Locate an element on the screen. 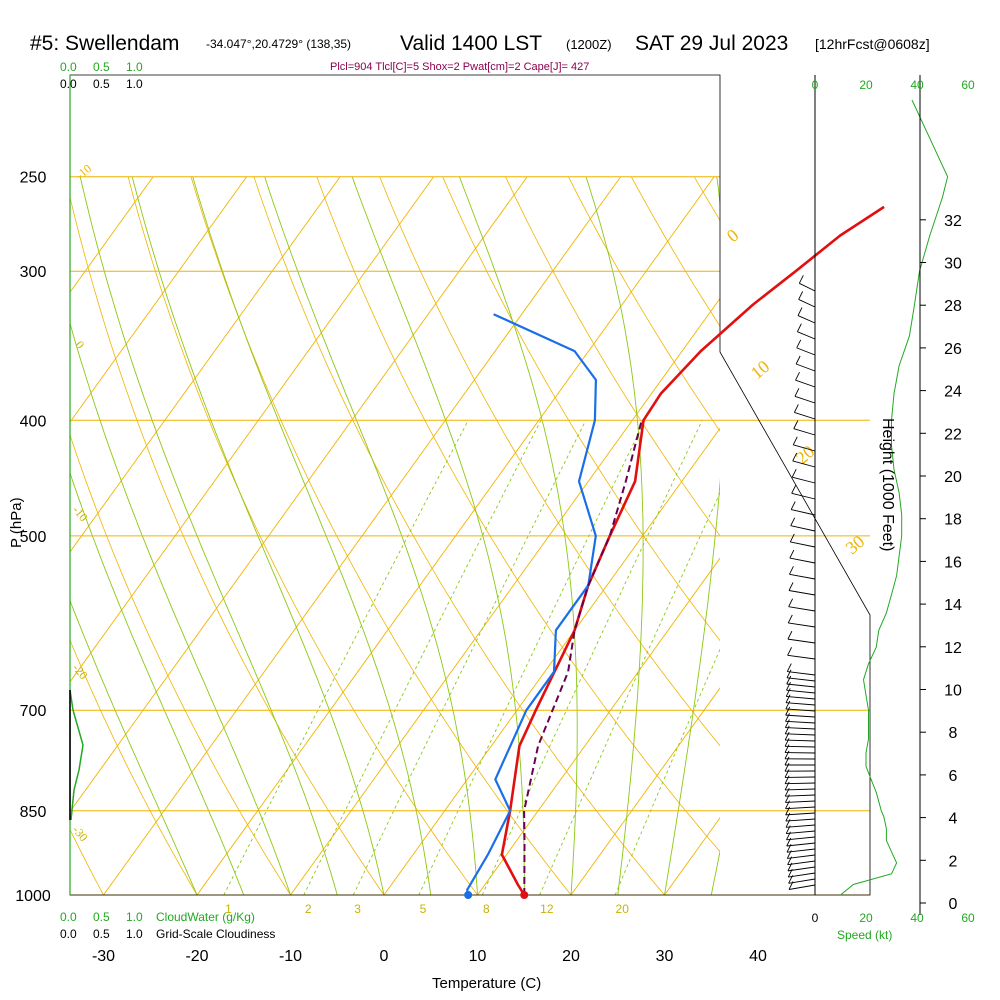 This screenshot has height=1000, width=1000. wind-speed-tick-top: 40 is located at coordinates (917, 85).